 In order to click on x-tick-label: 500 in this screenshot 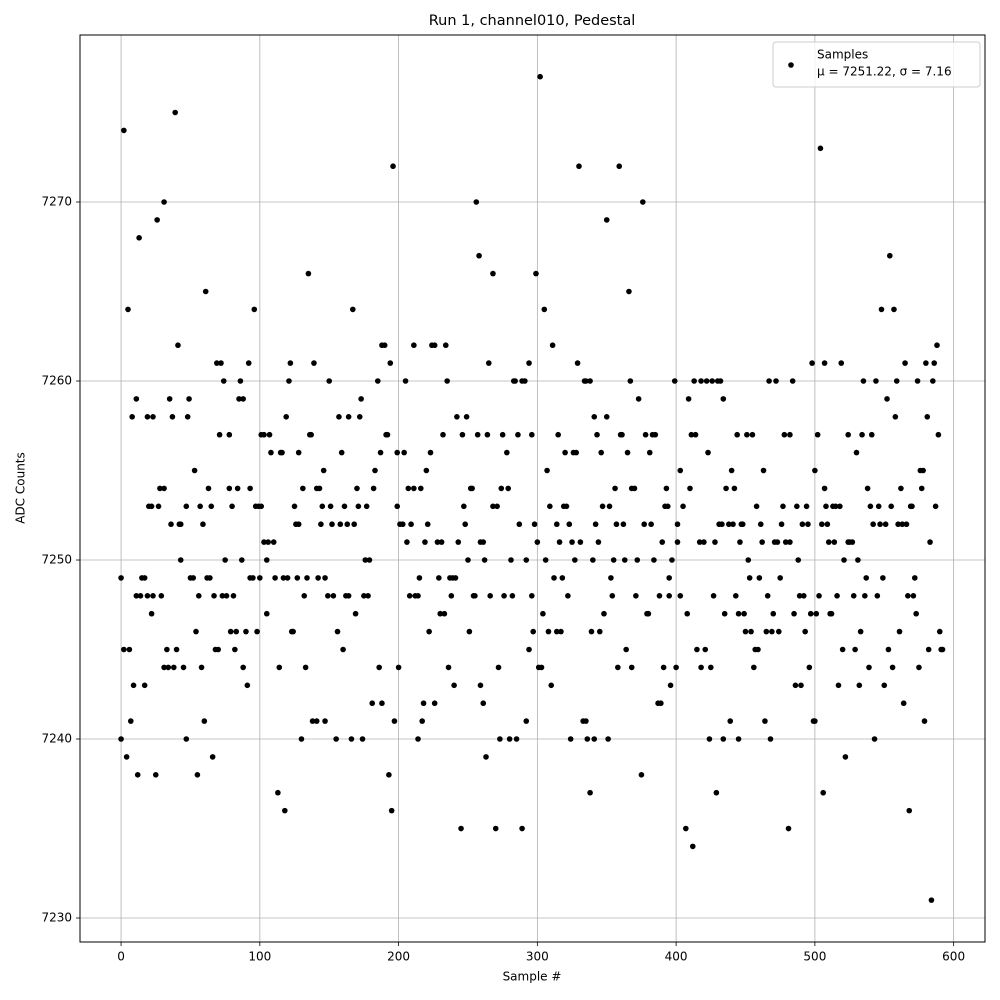, I will do `click(814, 957)`.